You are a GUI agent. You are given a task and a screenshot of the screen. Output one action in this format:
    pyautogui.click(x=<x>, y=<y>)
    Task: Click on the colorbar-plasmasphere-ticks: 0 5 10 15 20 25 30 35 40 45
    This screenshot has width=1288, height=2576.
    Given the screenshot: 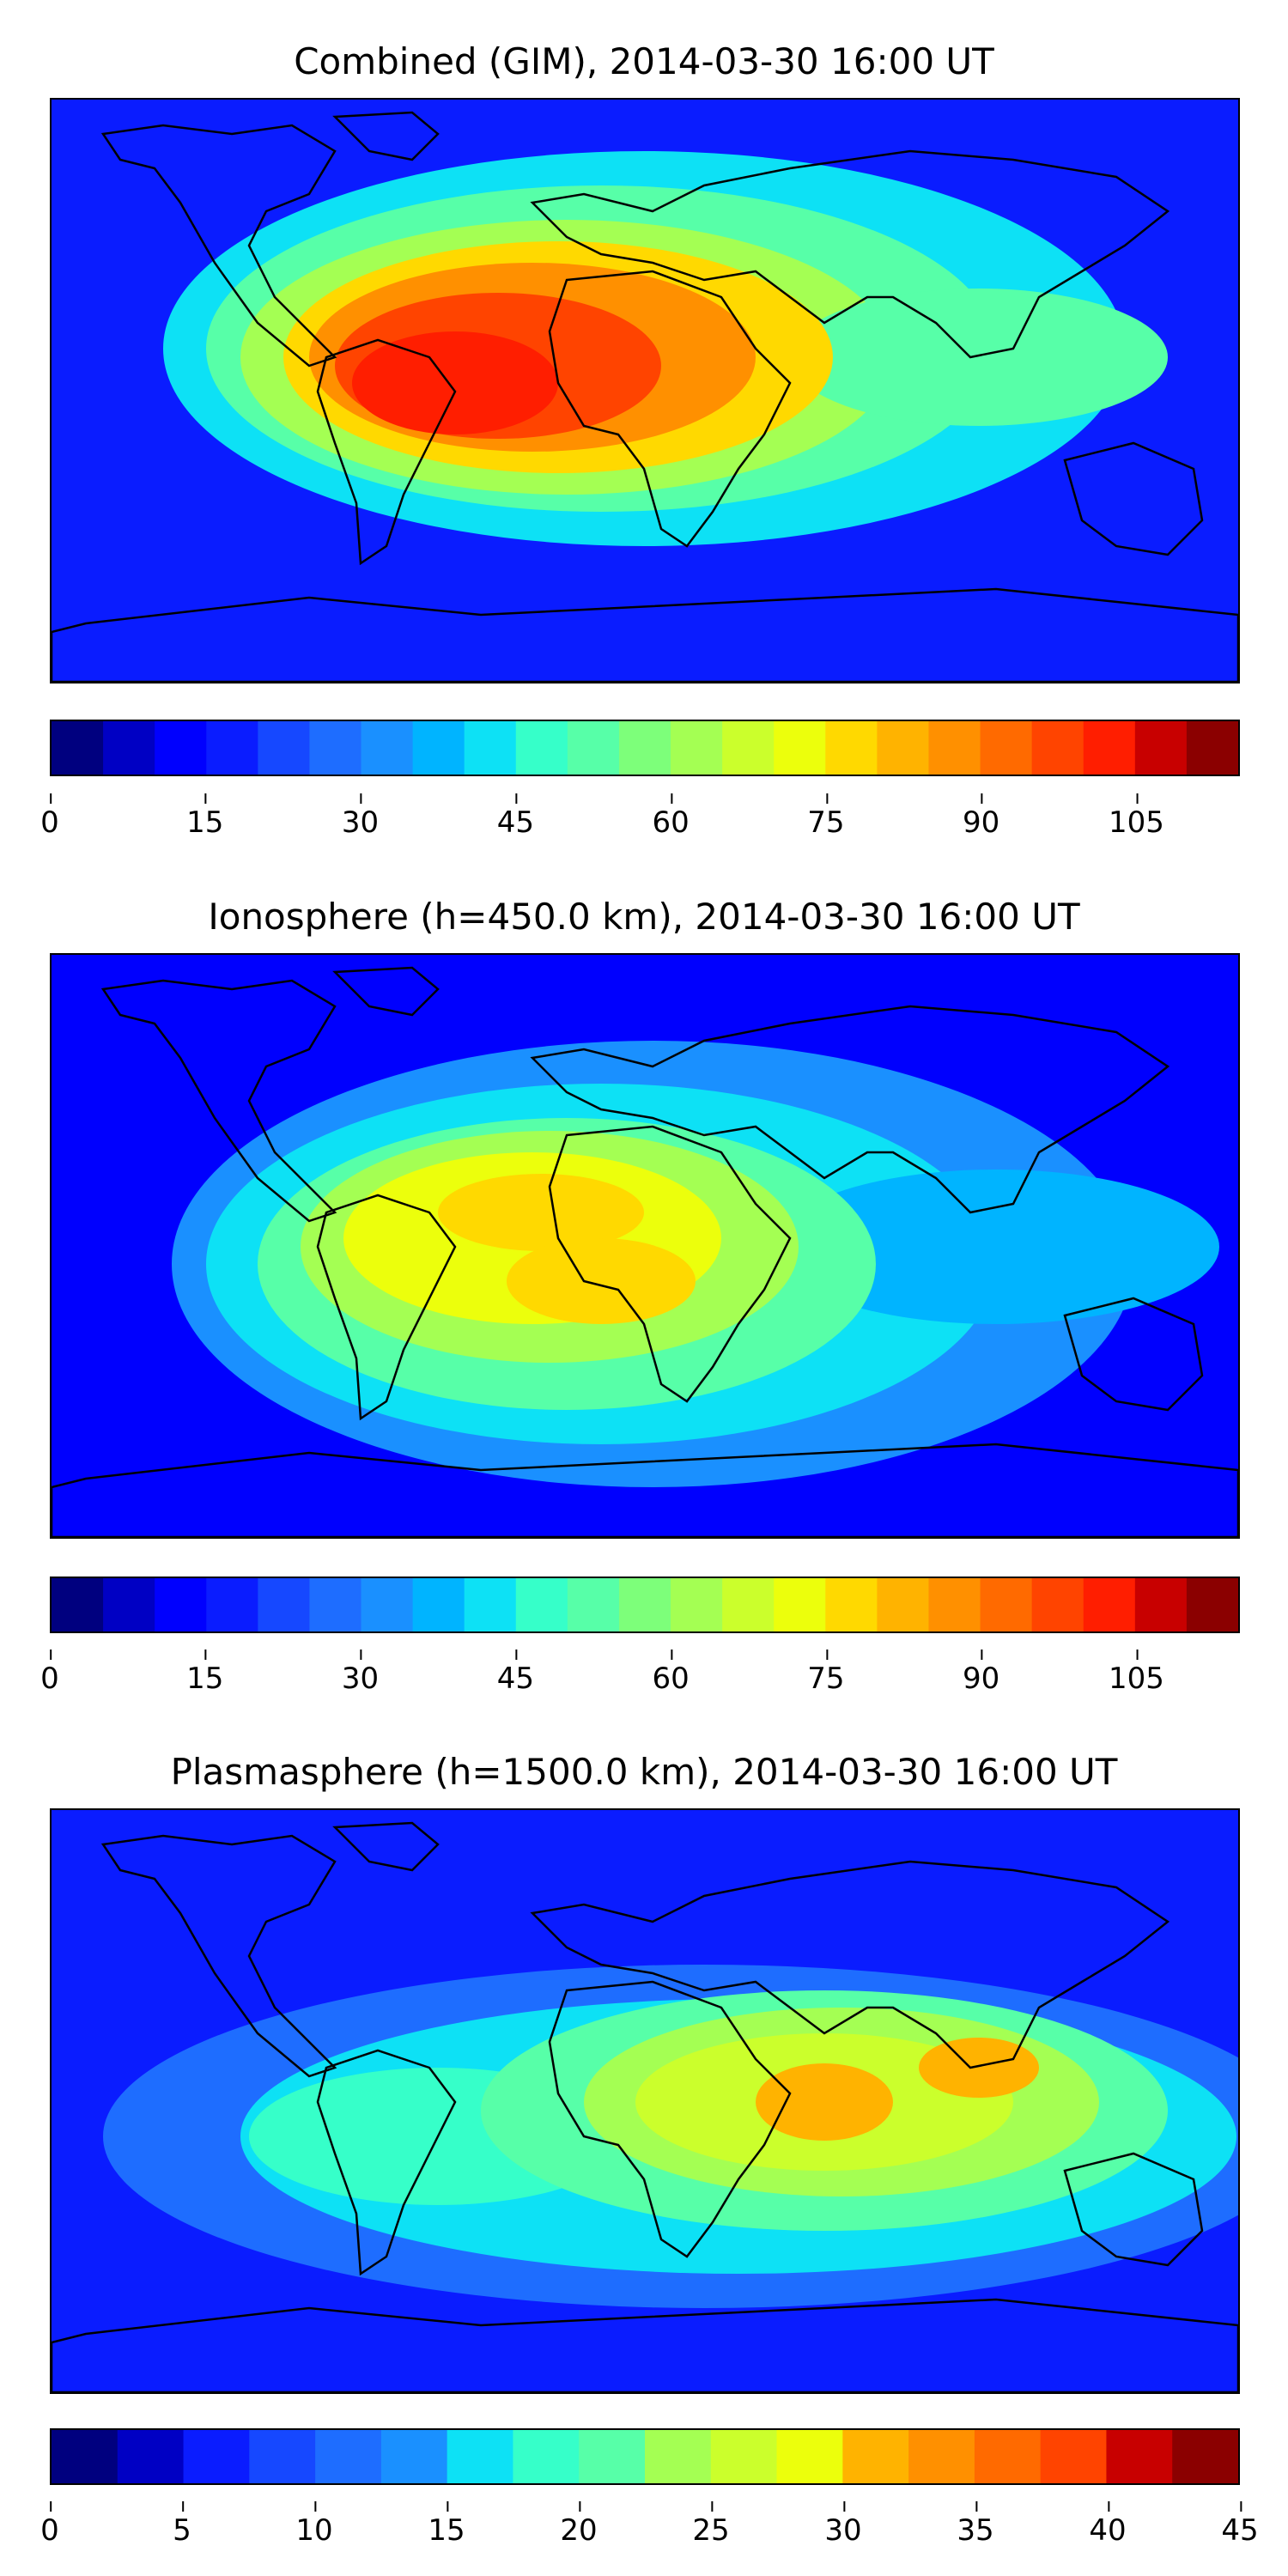 What is the action you would take?
    pyautogui.click(x=649, y=2533)
    